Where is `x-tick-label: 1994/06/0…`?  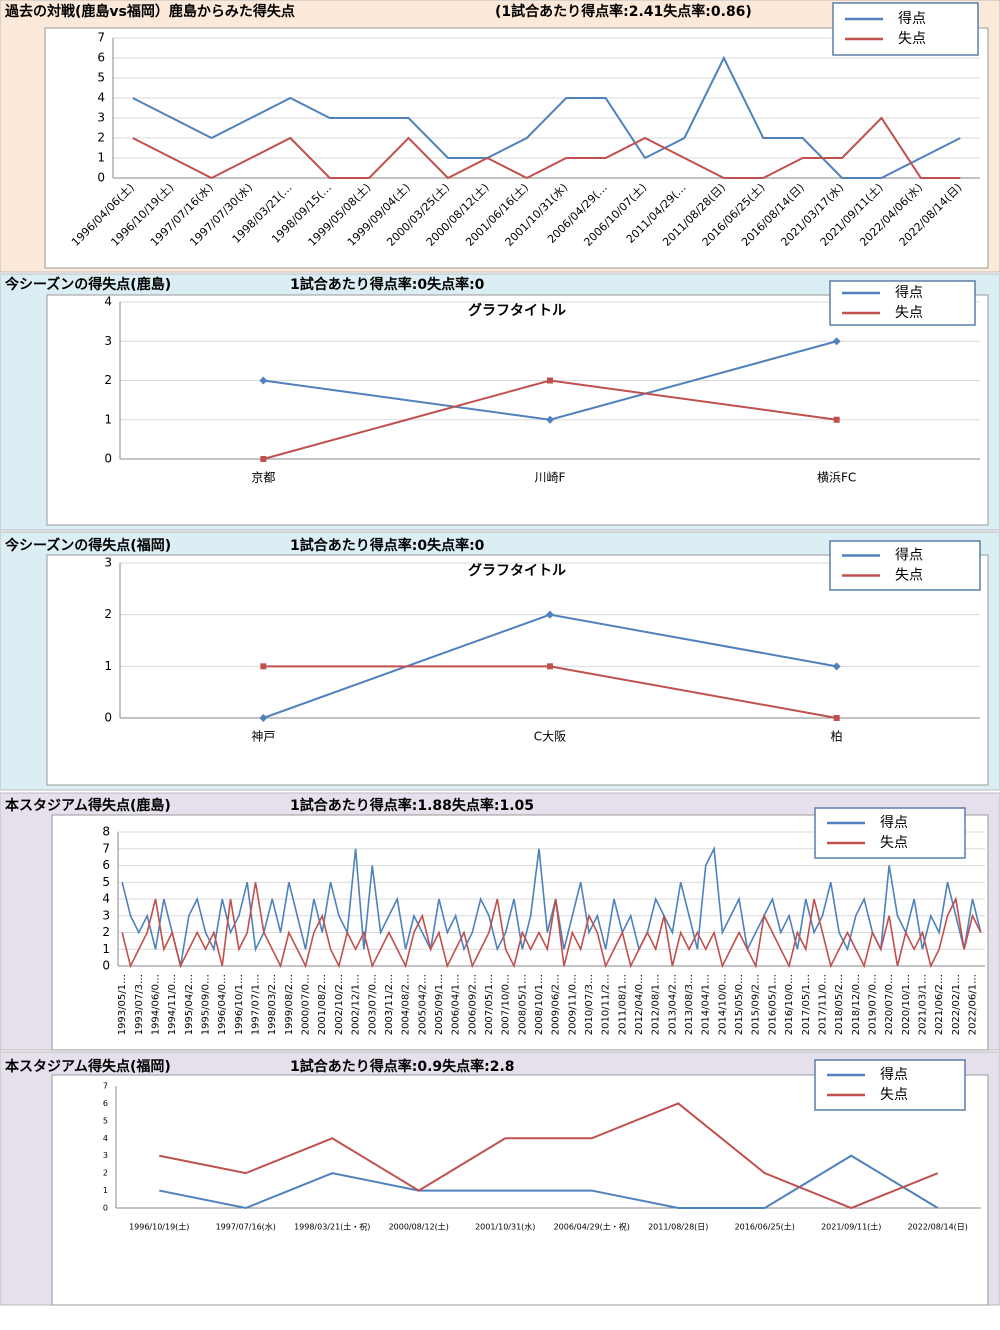 x-tick-label: 1994/06/0… is located at coordinates (156, 1004).